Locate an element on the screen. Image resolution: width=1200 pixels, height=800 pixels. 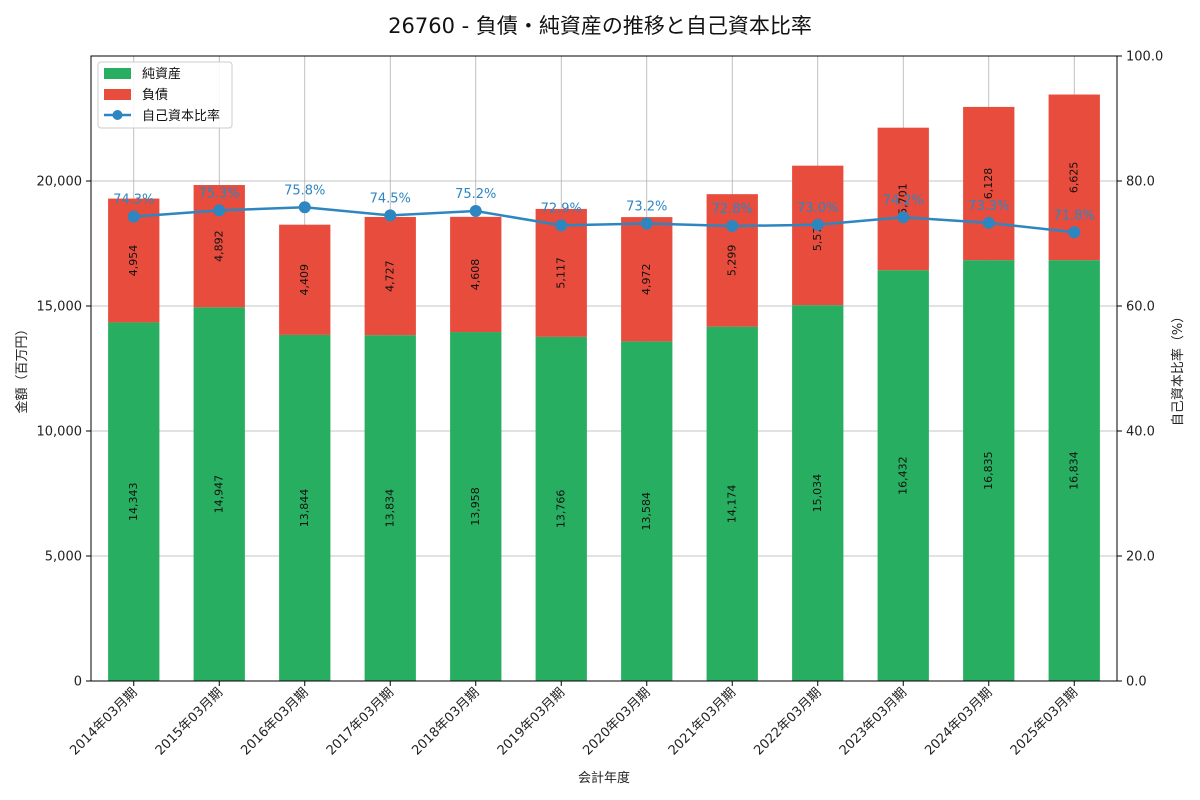
bar-label-net-assets: 16,432 is located at coordinates (902, 475).